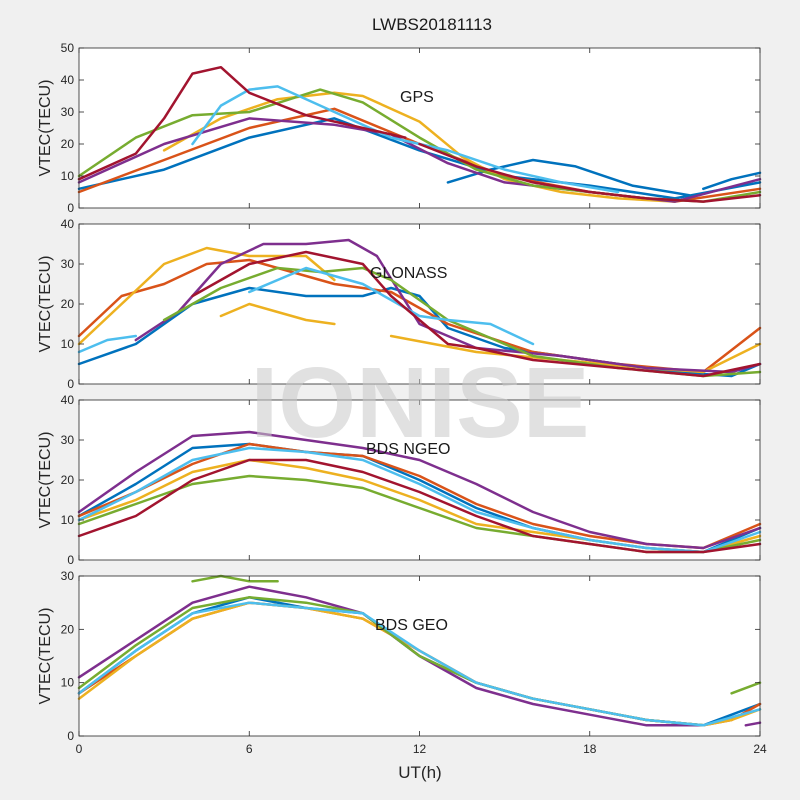 The height and width of the screenshot is (800, 800). Describe the element at coordinates (590, 749) in the screenshot. I see `bds-geo-x-tick-label: 18` at that location.